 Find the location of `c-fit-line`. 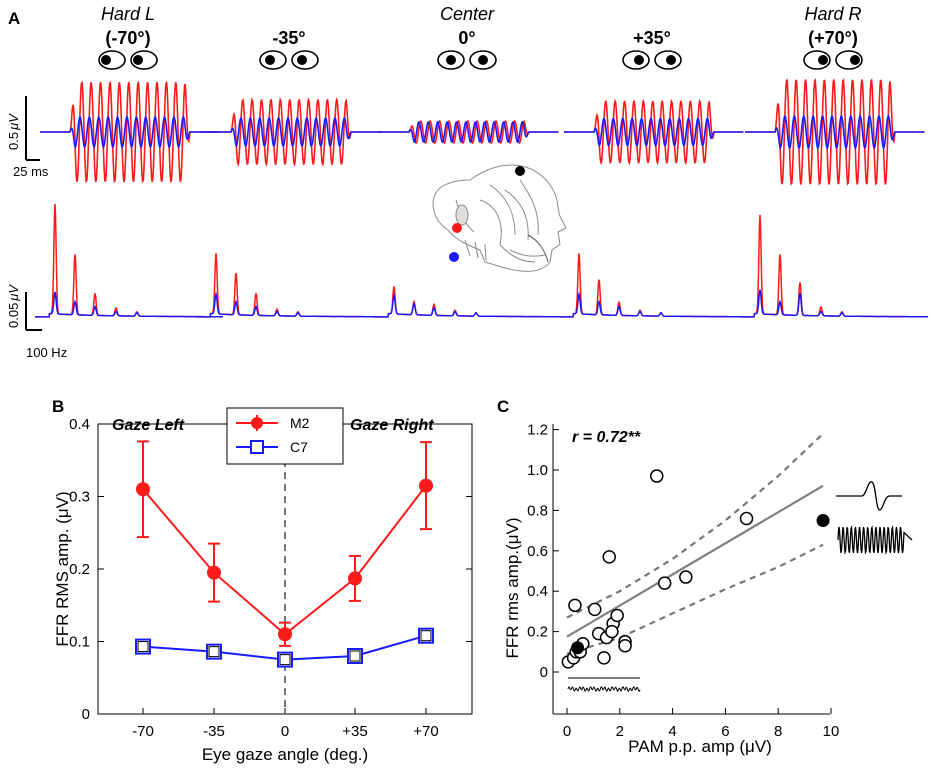

c-fit-line is located at coordinates (695, 561).